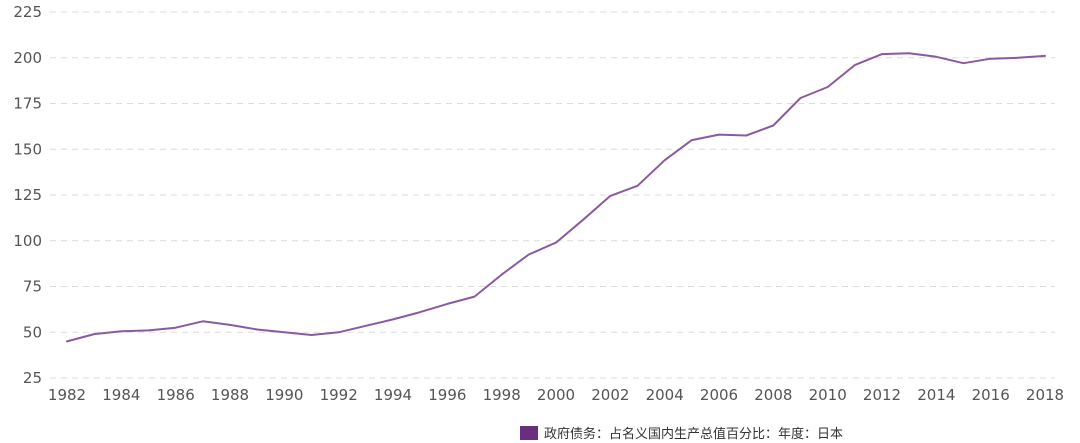 This screenshot has width=1080, height=443. I want to click on x-tick-label: 1982, so click(67, 395).